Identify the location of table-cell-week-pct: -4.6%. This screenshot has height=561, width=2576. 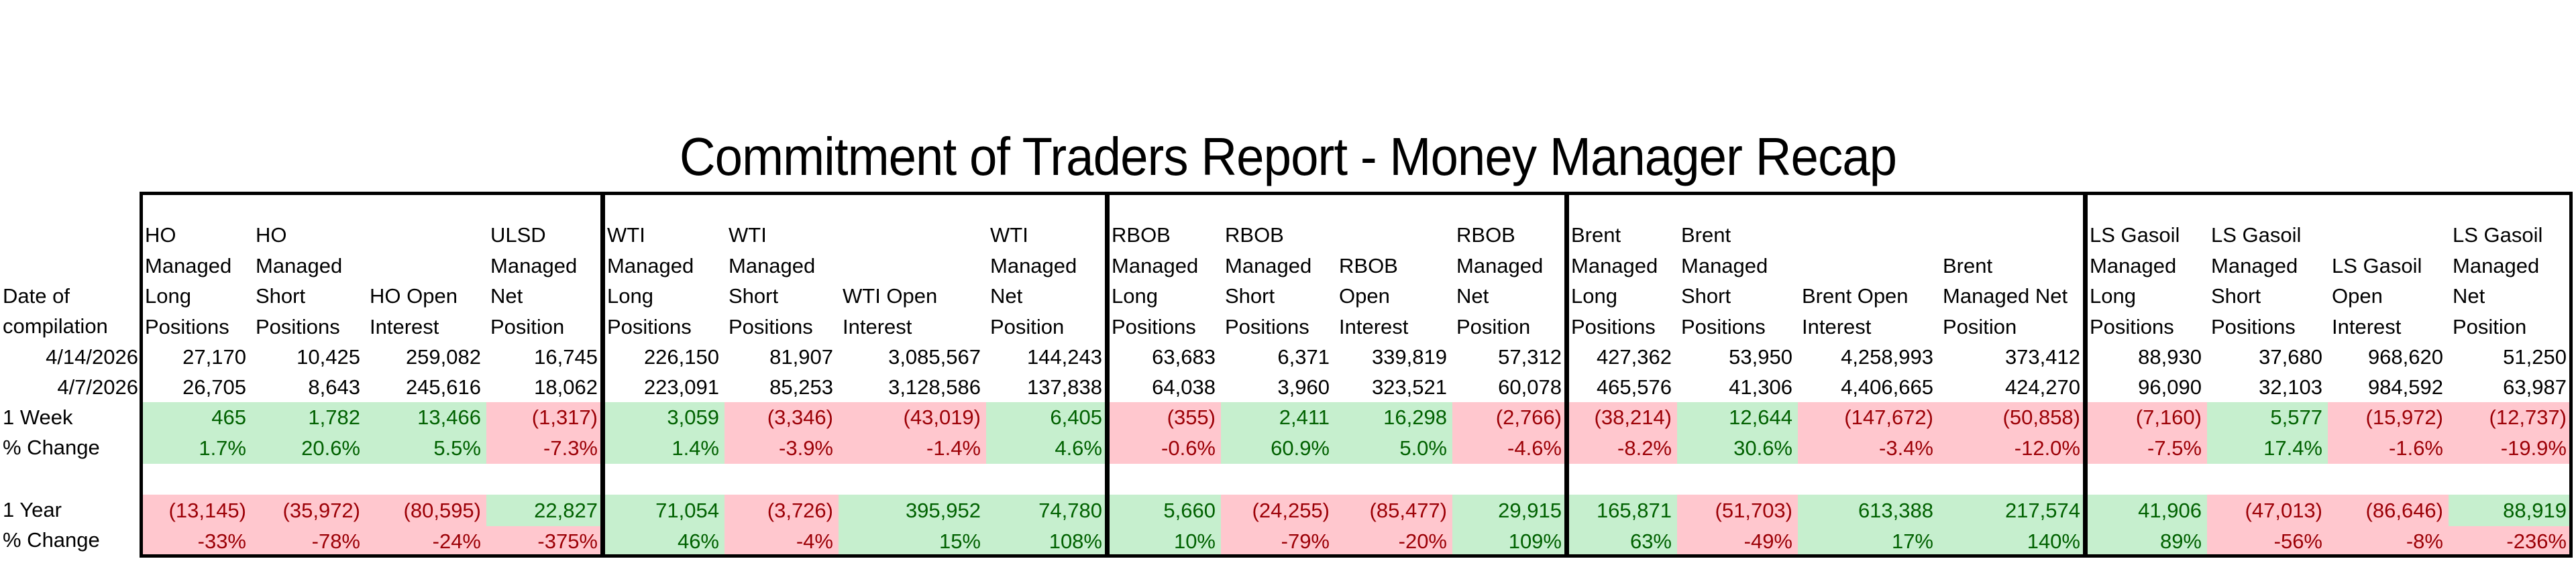
(1509, 448).